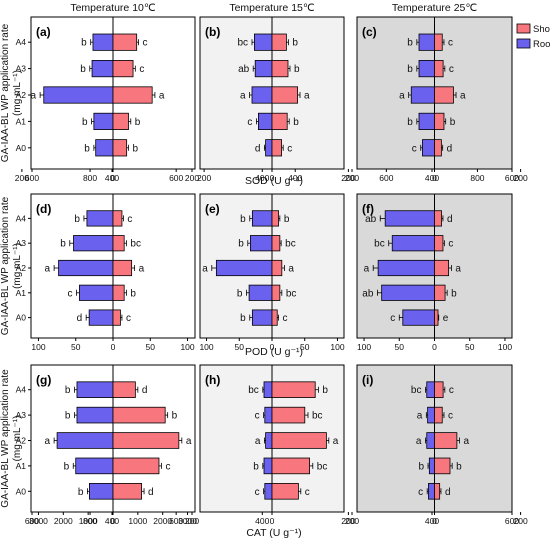 This screenshot has width=550, height=543. I want to click on category-label: A4, so click(21, 218).